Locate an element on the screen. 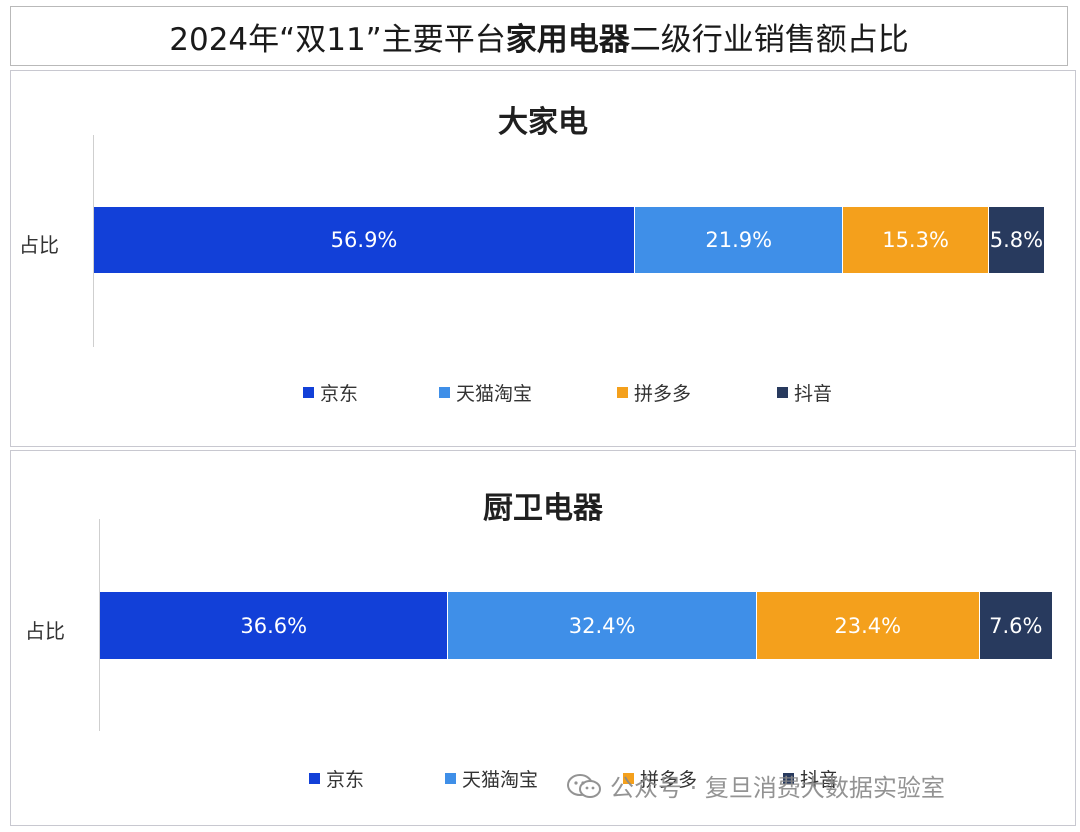  title-prefix: 2024年“双11”主要平台 is located at coordinates (337, 39).